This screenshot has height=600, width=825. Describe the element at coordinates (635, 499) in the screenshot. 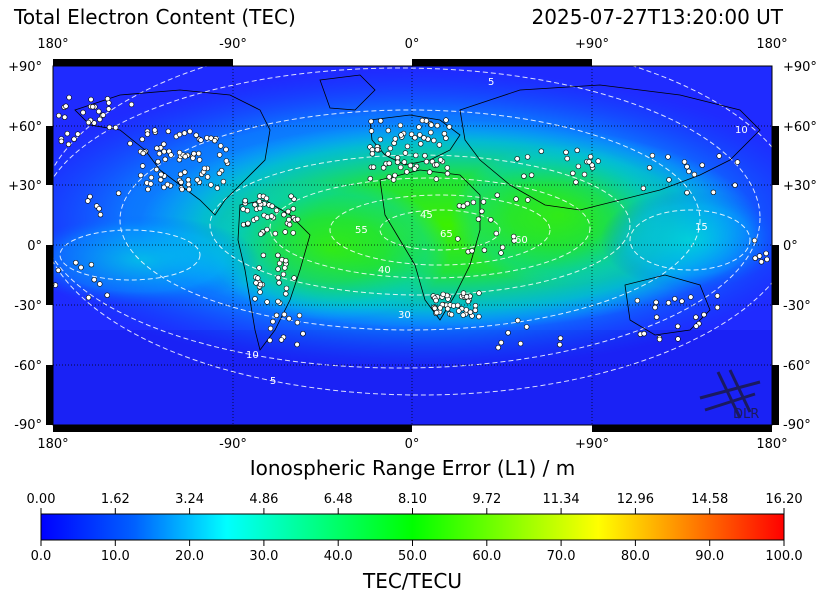

I see `range-tick-label: 12.96` at that location.